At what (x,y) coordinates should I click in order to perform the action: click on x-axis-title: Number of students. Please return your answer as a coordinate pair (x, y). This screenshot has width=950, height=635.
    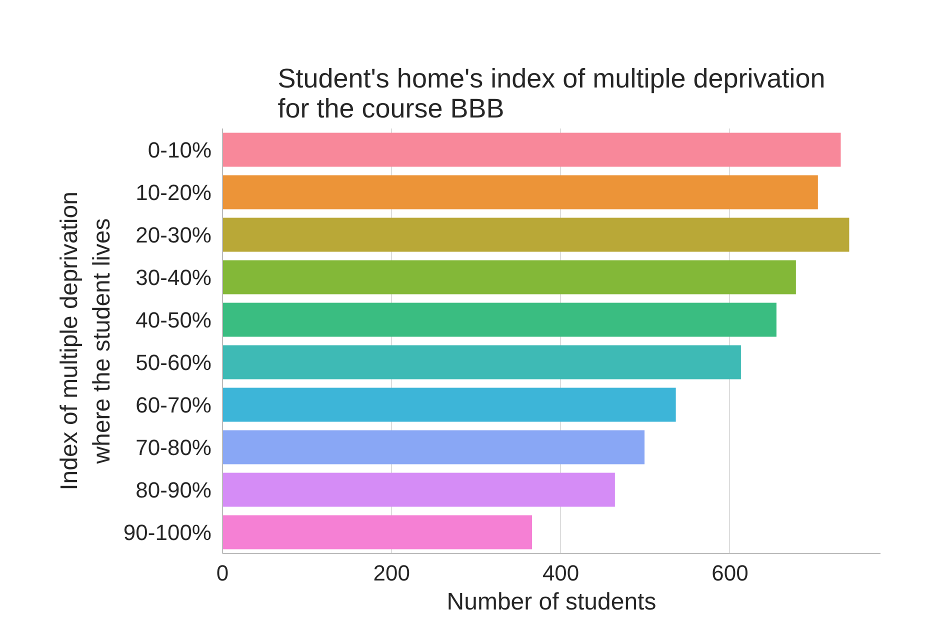
    Looking at the image, I should click on (551, 602).